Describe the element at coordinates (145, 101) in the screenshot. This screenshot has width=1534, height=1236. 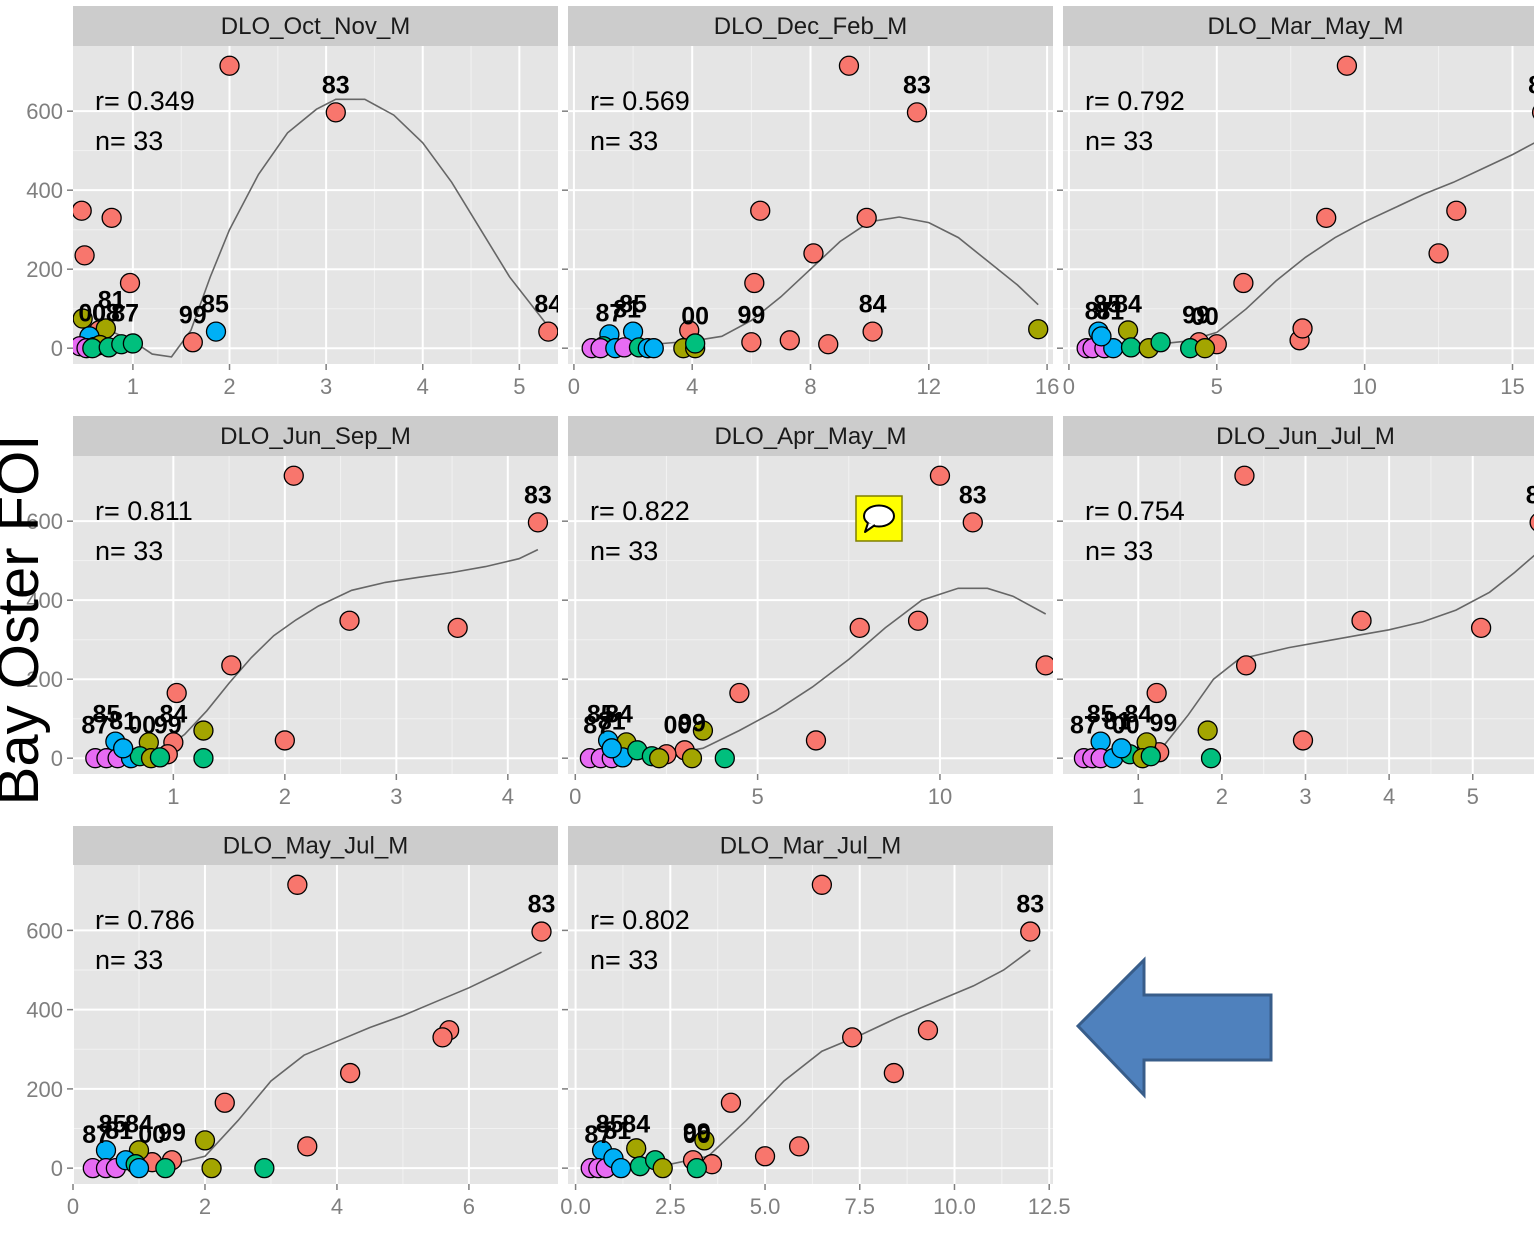
I see `correlation-label: r= 0.349` at that location.